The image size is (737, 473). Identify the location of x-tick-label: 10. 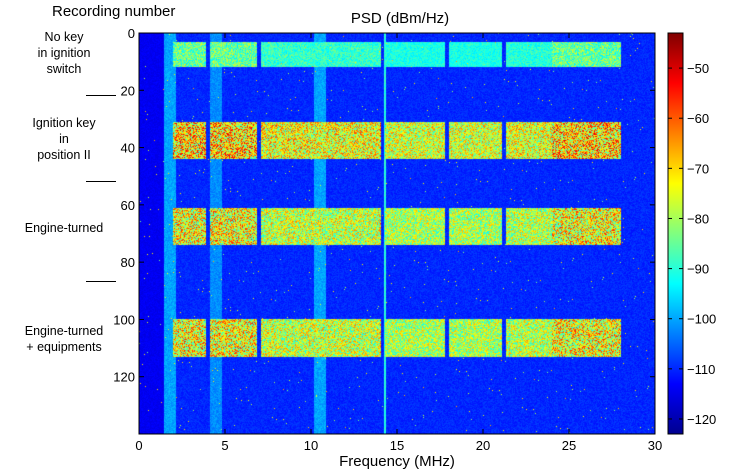
(311, 445).